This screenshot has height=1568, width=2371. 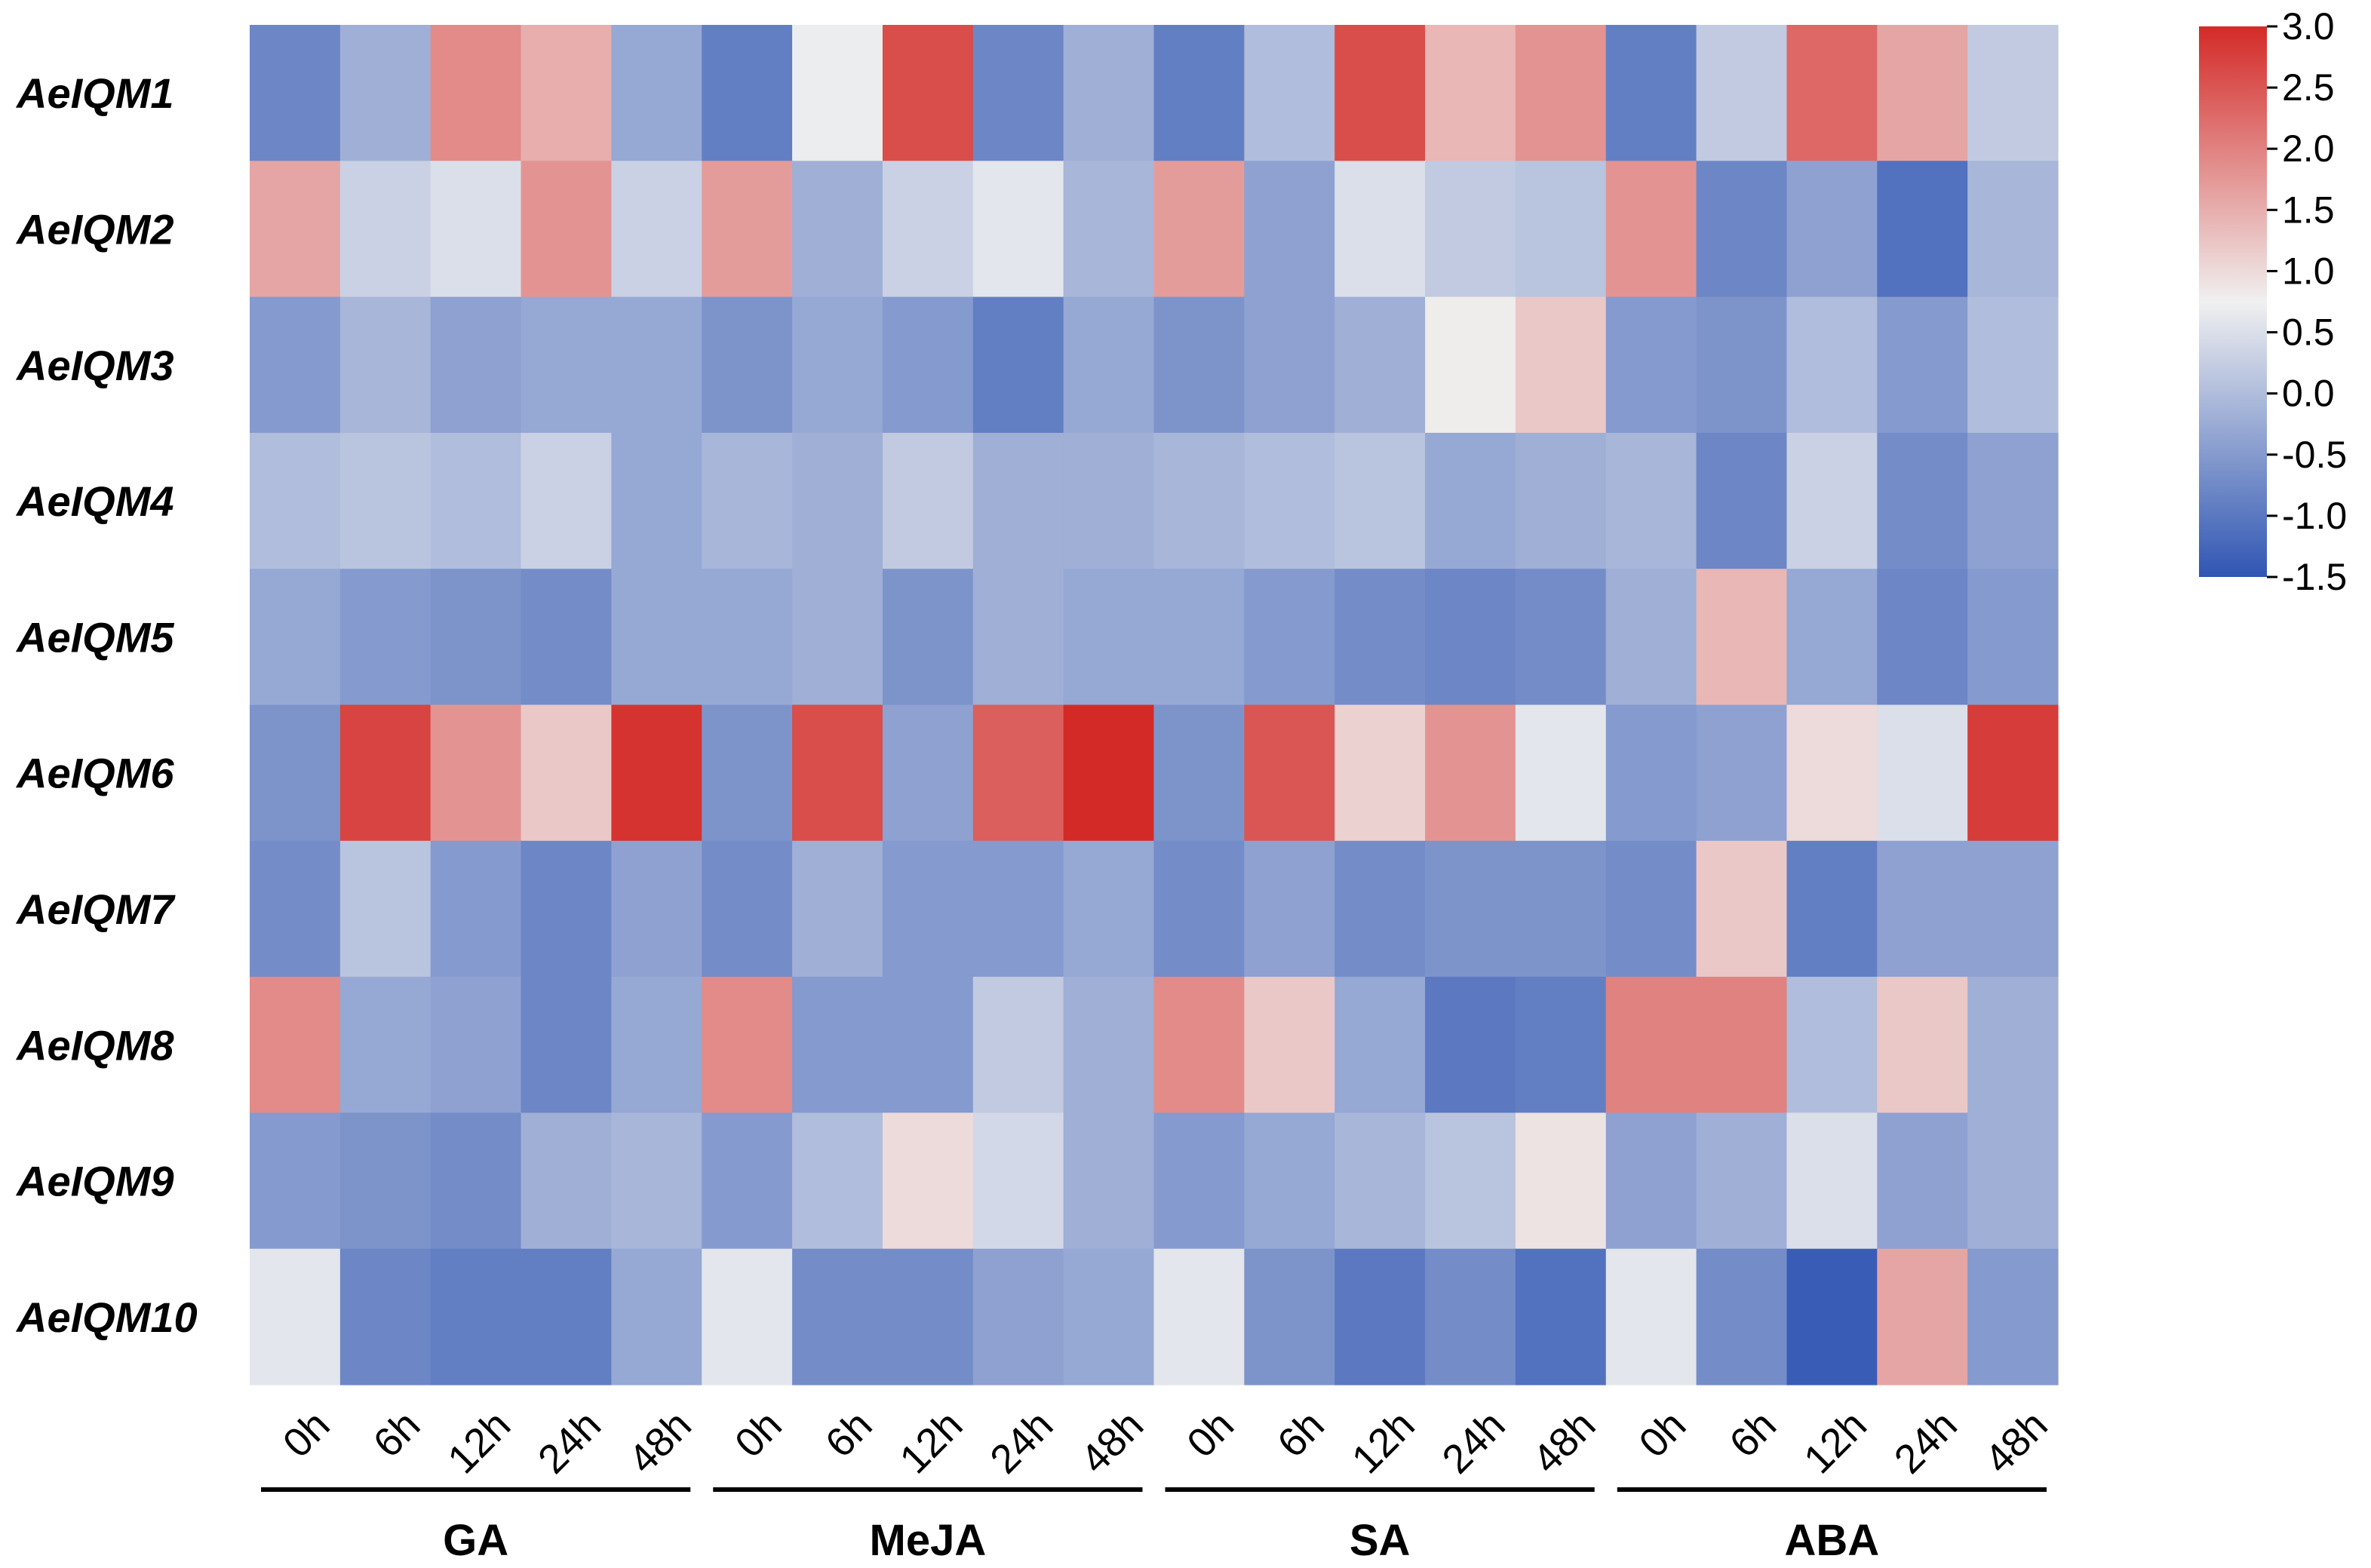 What do you see at coordinates (2308, 210) in the screenshot?
I see `colorbar-tick-label: 1.5` at bounding box center [2308, 210].